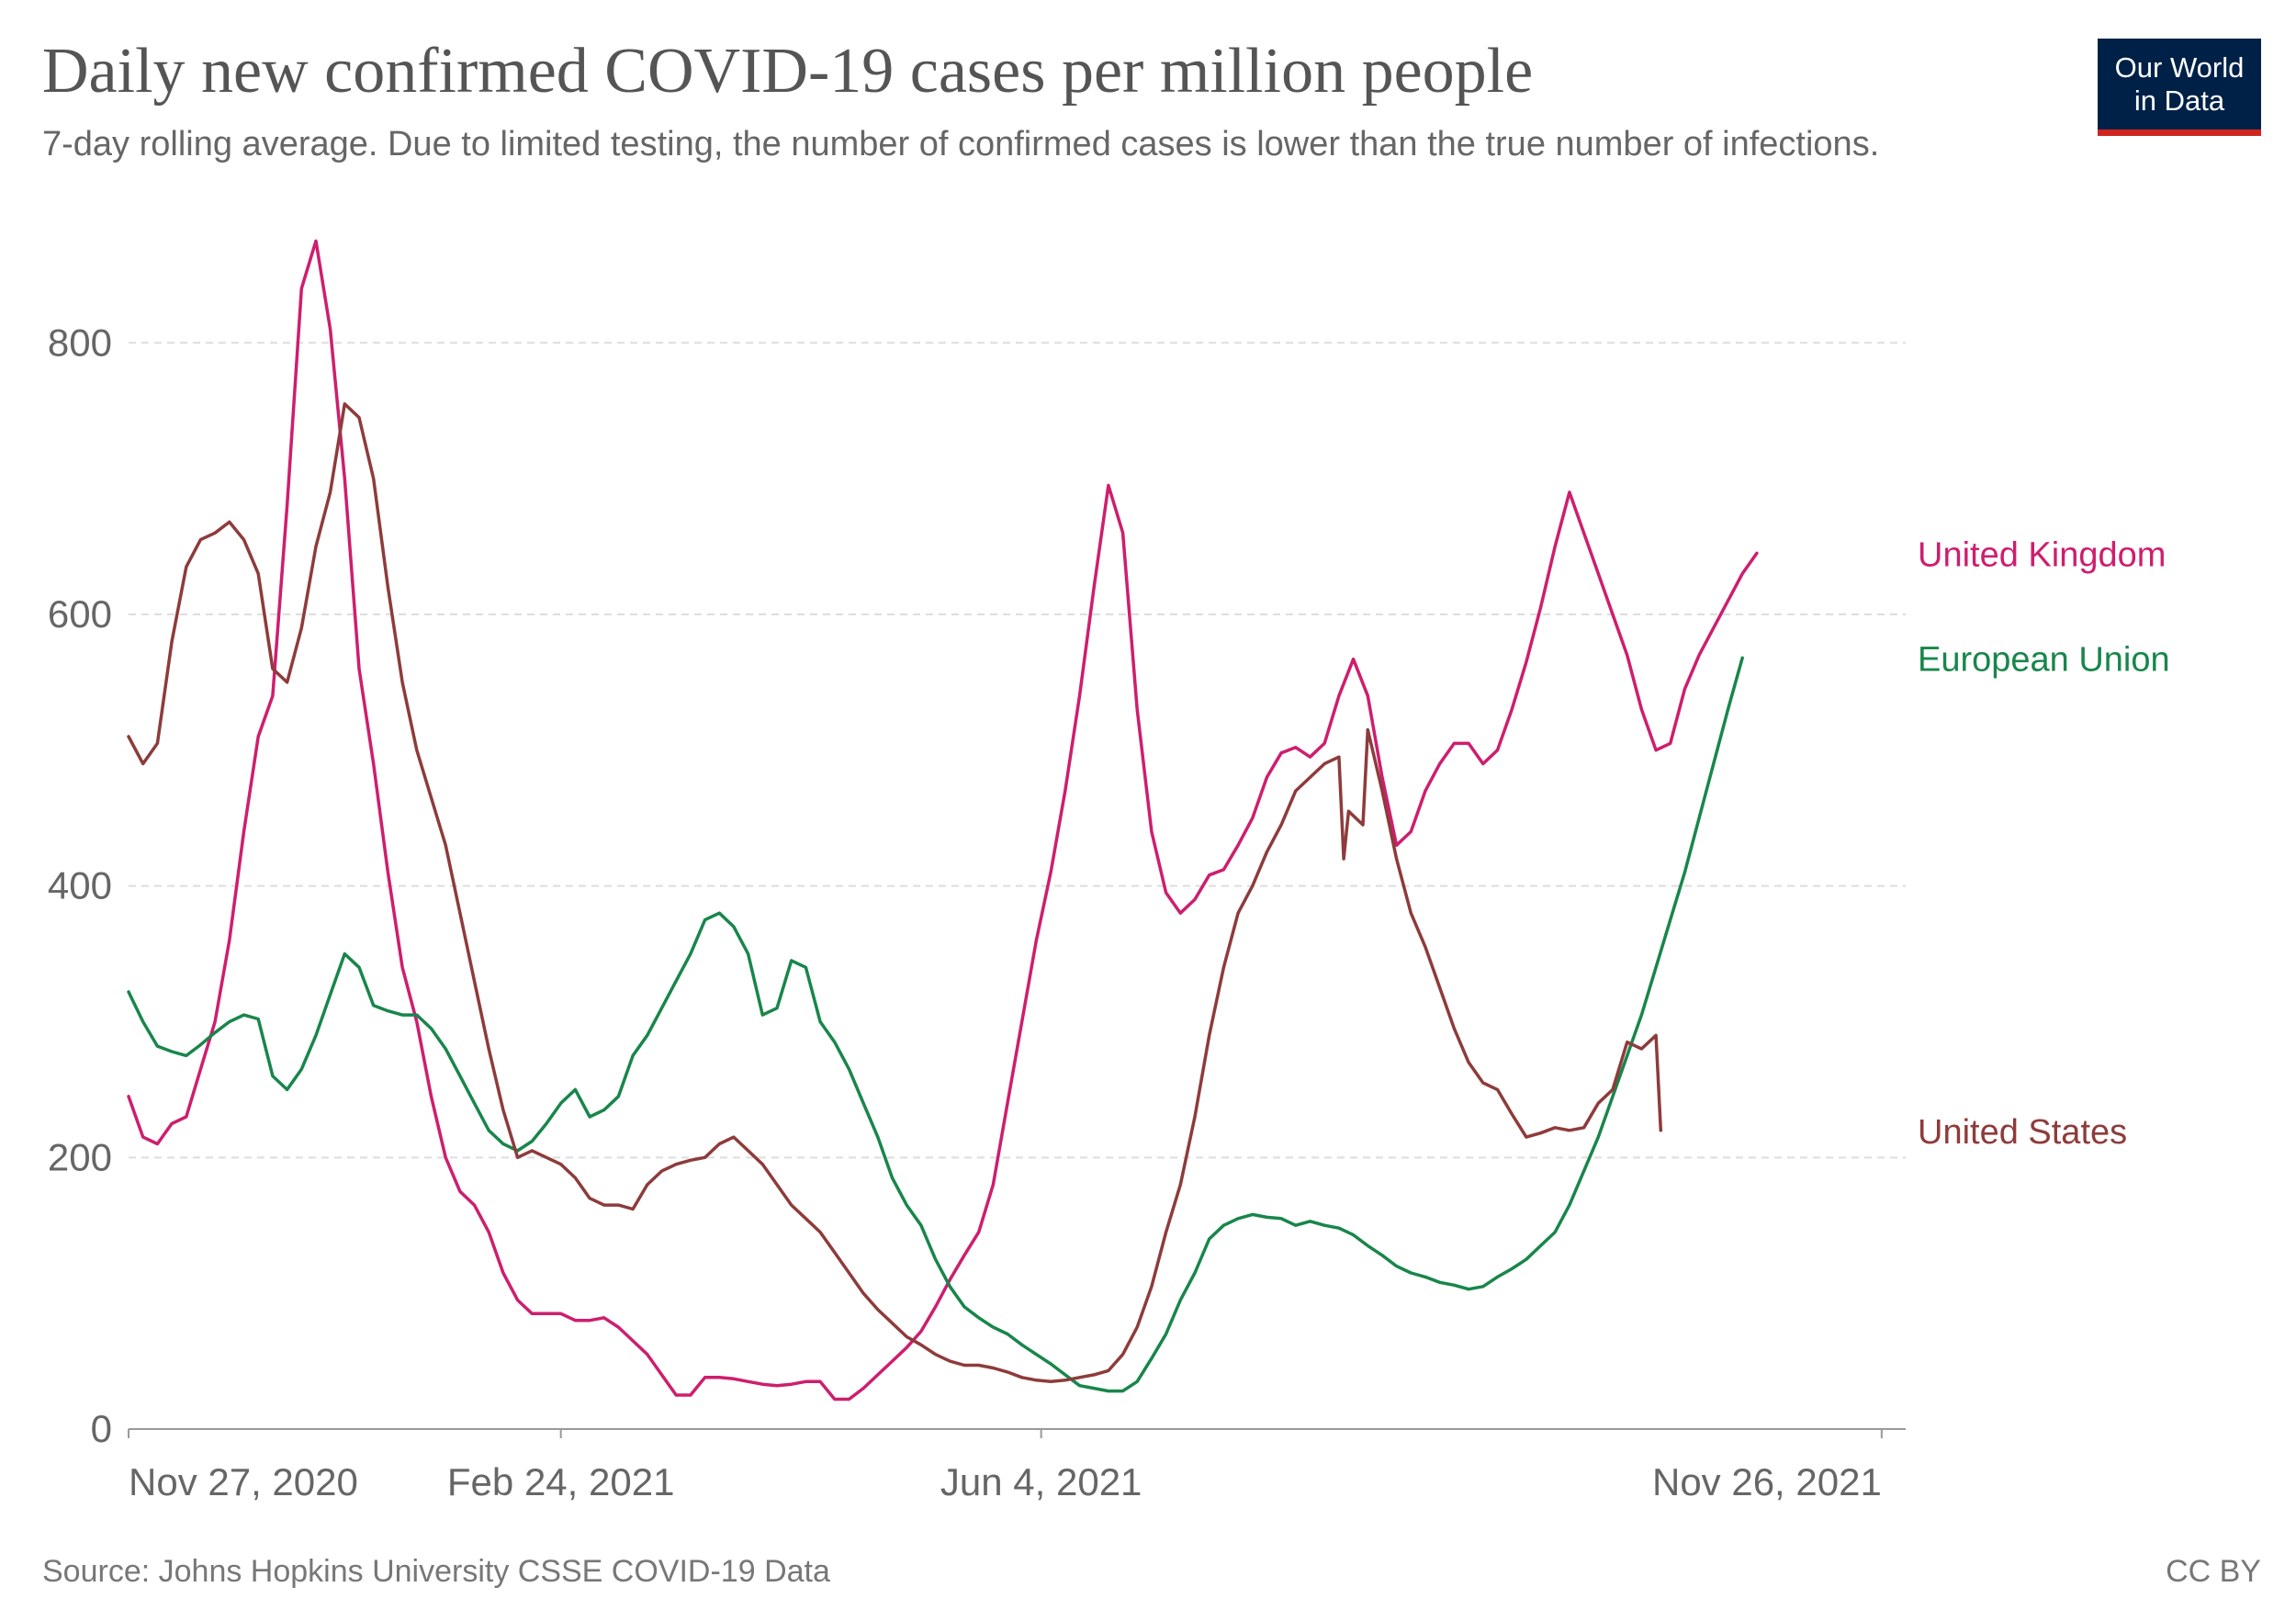  I want to click on y-tick-label: 400, so click(80, 885).